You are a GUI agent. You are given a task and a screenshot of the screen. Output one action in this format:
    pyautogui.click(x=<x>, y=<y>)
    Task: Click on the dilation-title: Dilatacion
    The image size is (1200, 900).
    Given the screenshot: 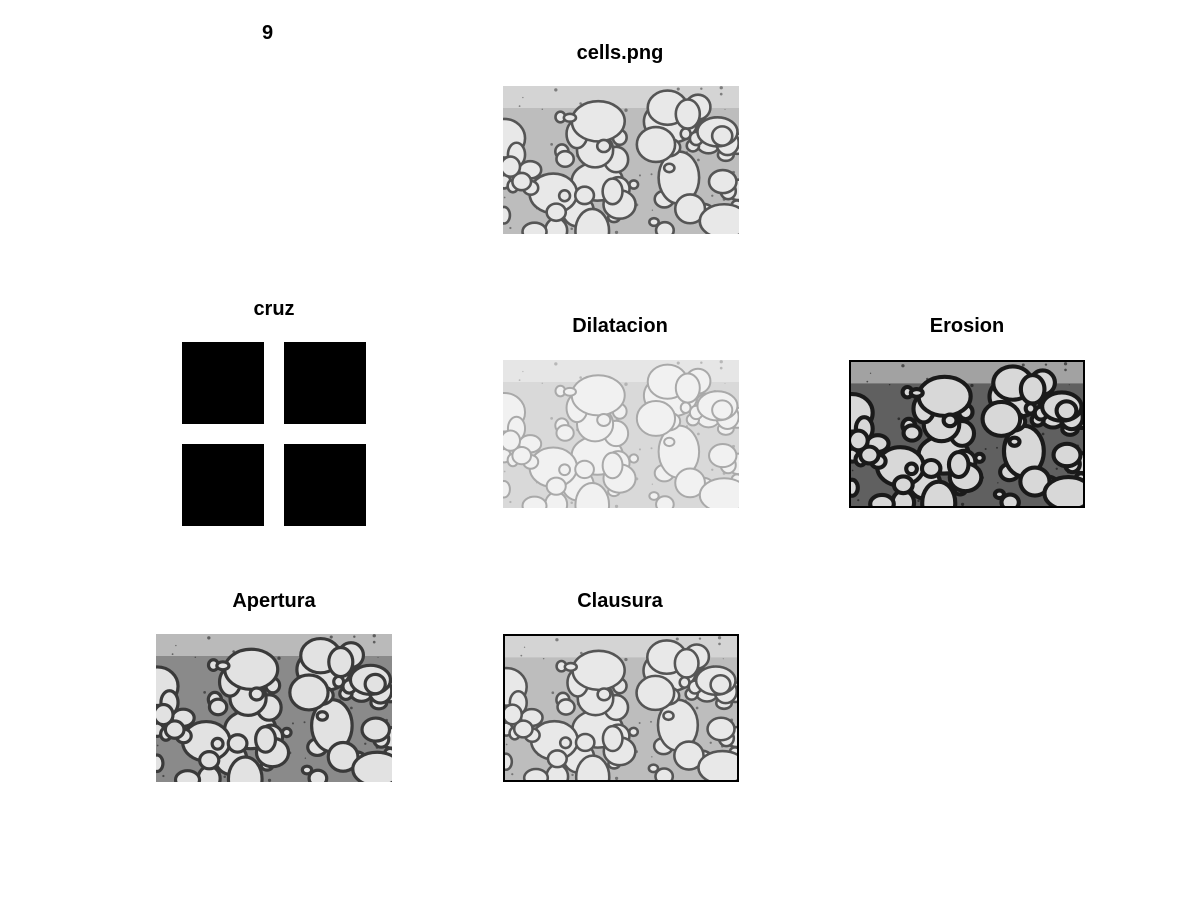 What is the action you would take?
    pyautogui.click(x=620, y=326)
    